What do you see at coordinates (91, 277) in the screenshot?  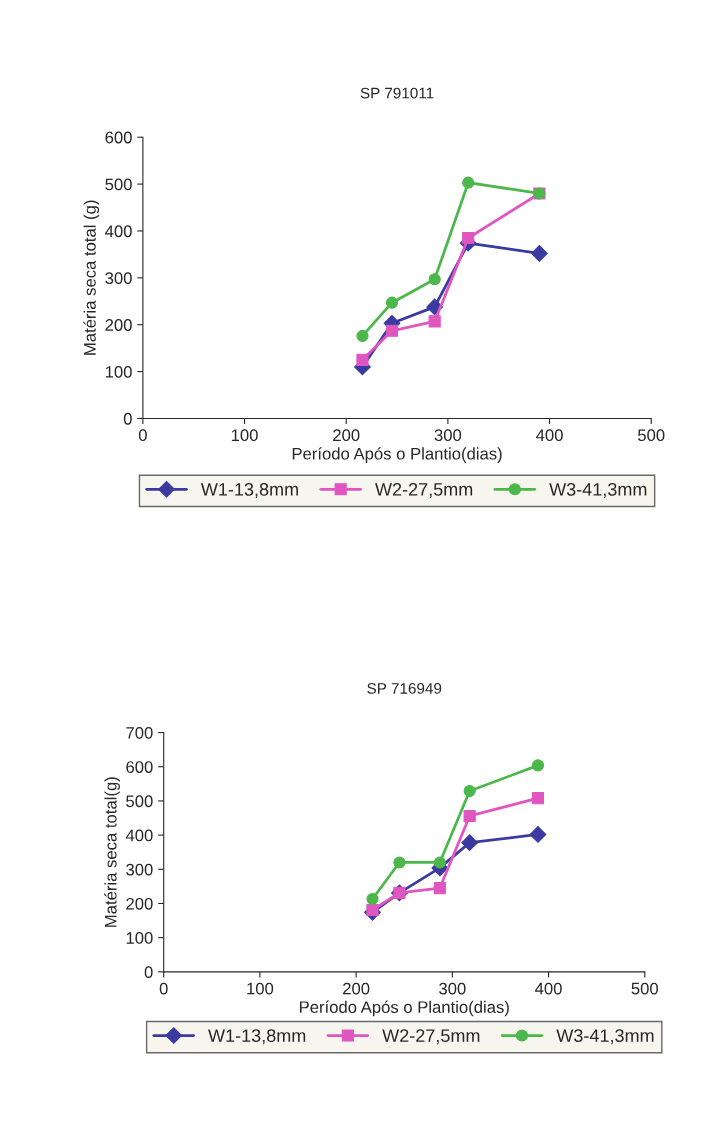 I see `y-axis-title: Matéria seca total (g)` at bounding box center [91, 277].